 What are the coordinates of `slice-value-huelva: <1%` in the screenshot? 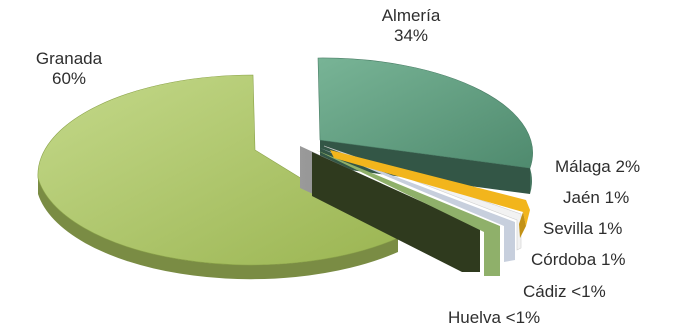 It's located at (523, 317).